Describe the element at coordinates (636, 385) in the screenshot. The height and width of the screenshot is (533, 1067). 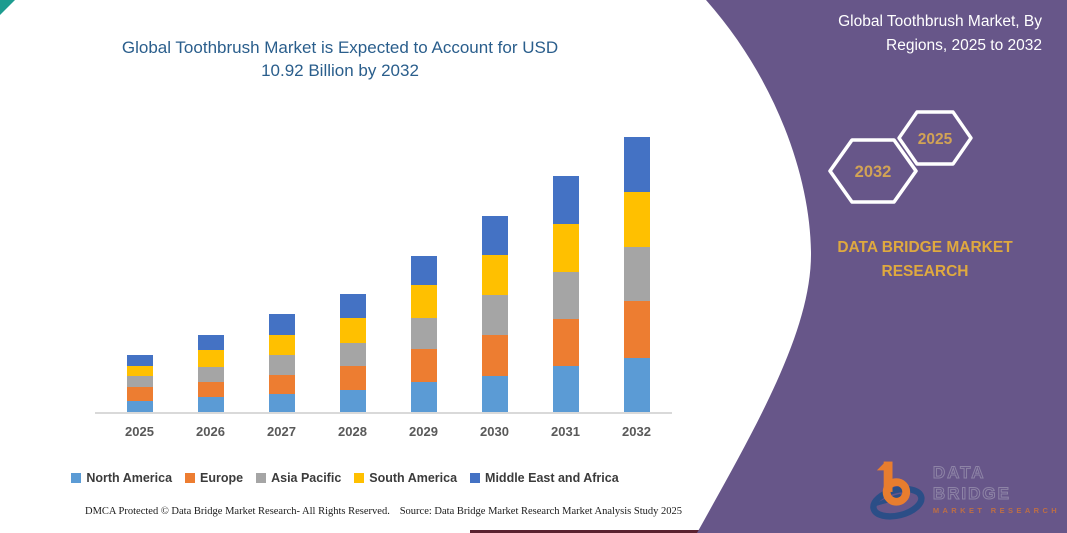
I see `bar-segment-2032-north-america` at that location.